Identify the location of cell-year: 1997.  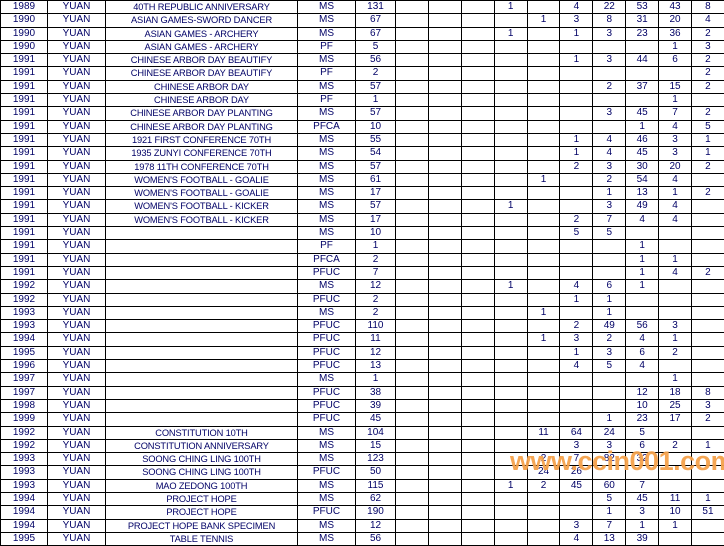
(24, 392).